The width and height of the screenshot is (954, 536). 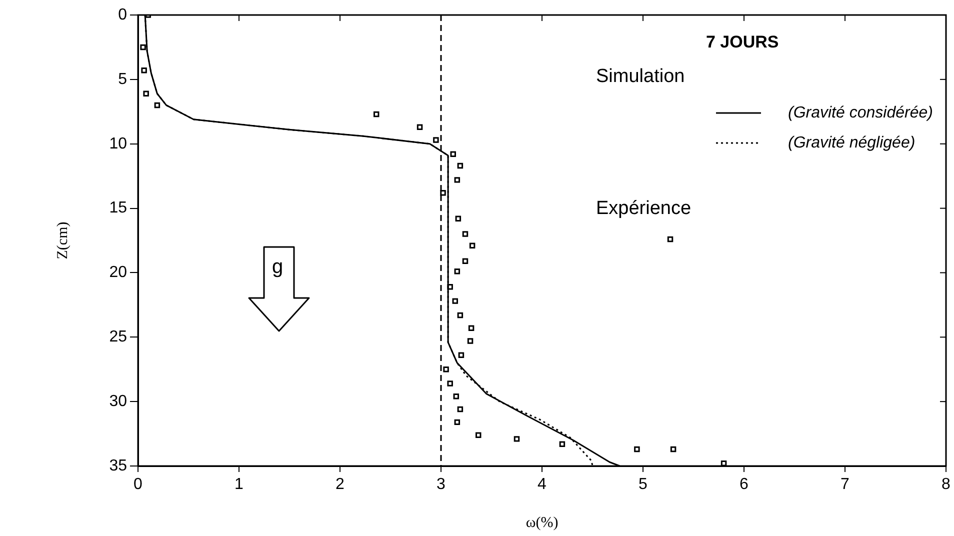 I want to click on annotation: g, so click(x=278, y=267).